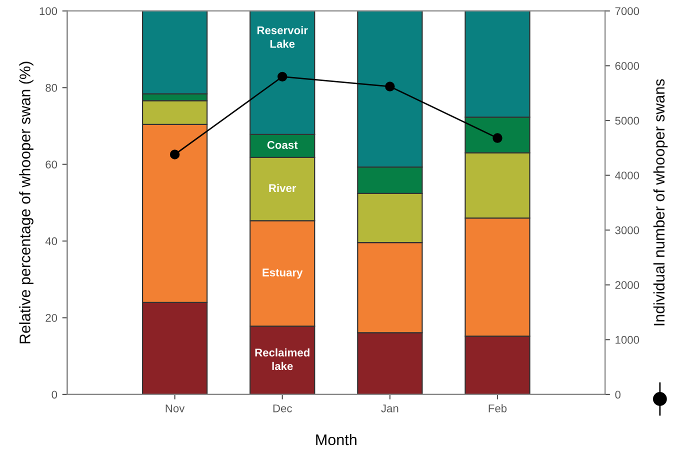 Image resolution: width=686 pixels, height=456 pixels. Describe the element at coordinates (282, 408) in the screenshot. I see `x-tick-label: Dec` at that location.